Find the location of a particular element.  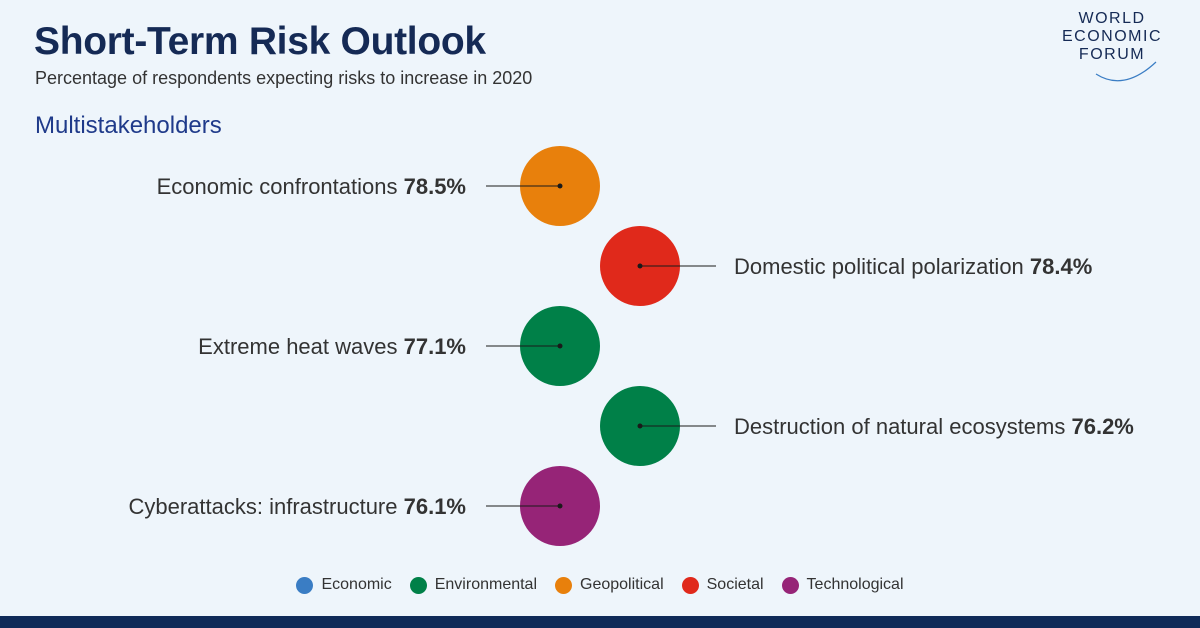

risk-item: Extreme heat waves 77.1% is located at coordinates (399, 346).